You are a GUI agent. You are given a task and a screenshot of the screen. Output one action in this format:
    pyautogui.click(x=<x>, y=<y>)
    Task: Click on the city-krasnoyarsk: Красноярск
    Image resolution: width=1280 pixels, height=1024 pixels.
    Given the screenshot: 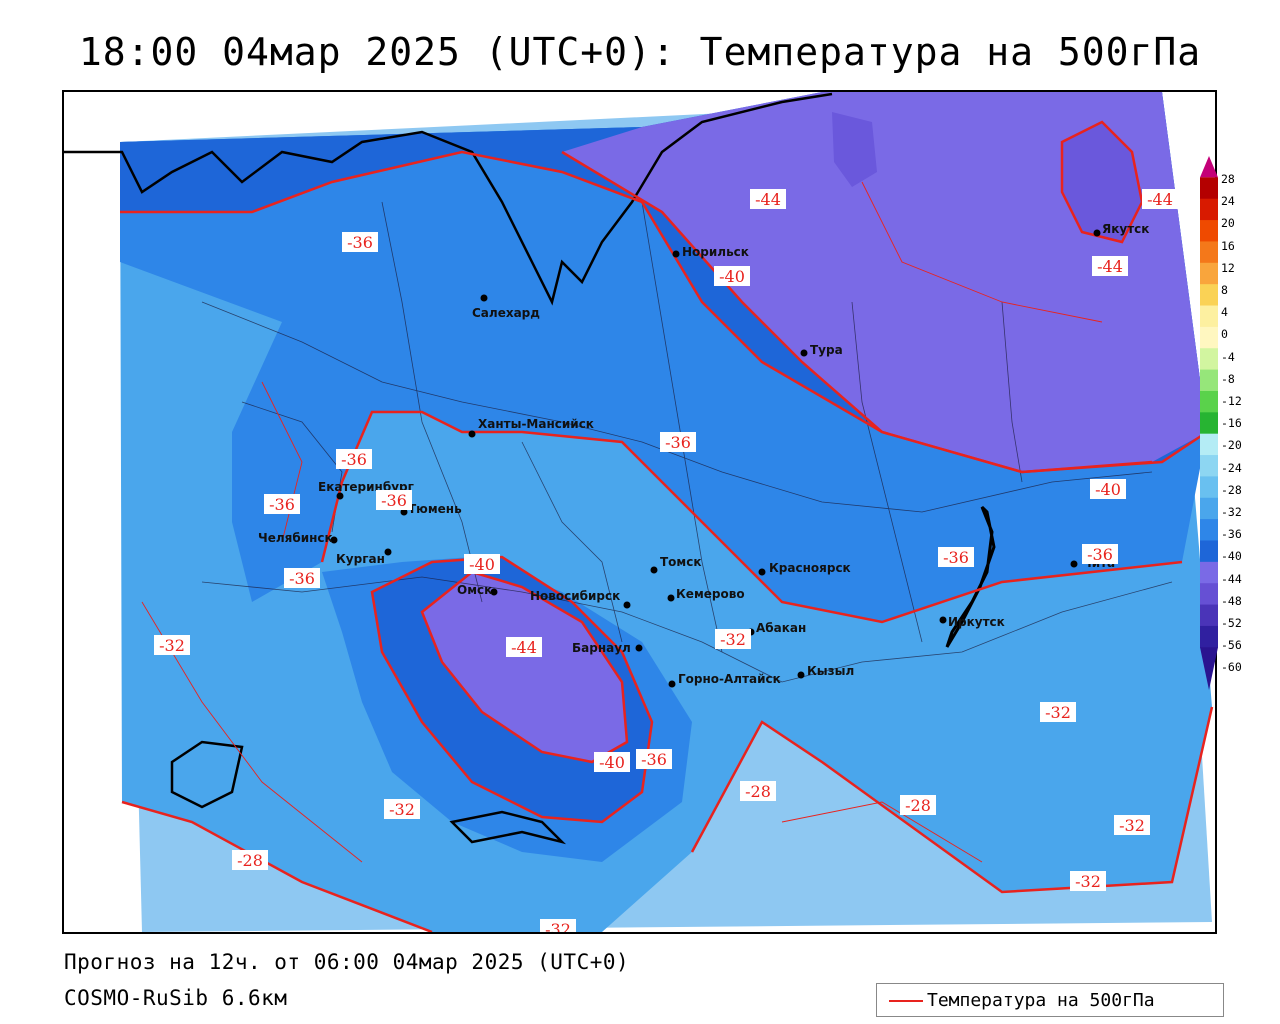 What is the action you would take?
    pyautogui.click(x=804, y=568)
    